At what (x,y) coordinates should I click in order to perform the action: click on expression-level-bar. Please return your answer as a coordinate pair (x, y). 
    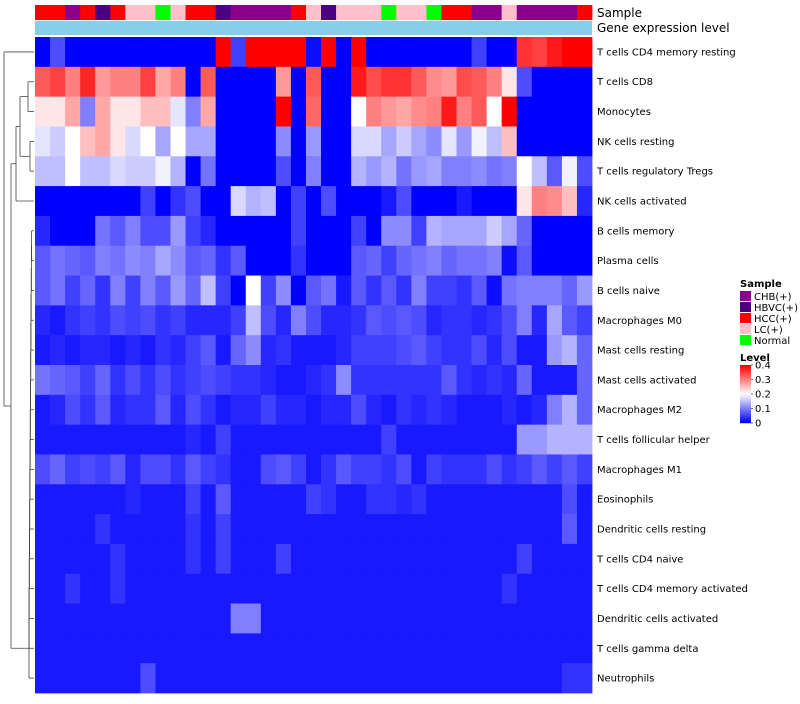
    Looking at the image, I should click on (313, 28).